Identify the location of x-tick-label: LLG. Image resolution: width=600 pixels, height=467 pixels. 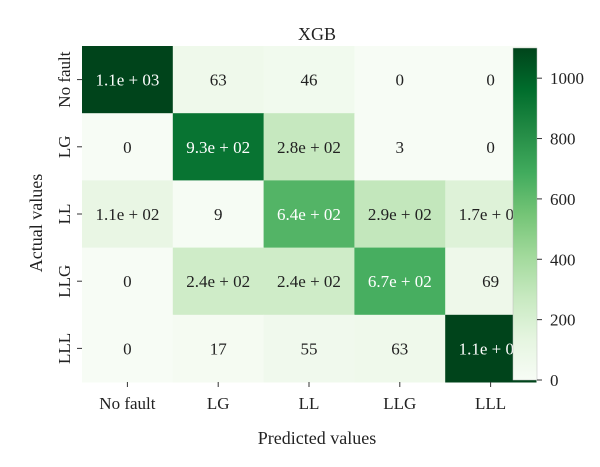
(399, 403).